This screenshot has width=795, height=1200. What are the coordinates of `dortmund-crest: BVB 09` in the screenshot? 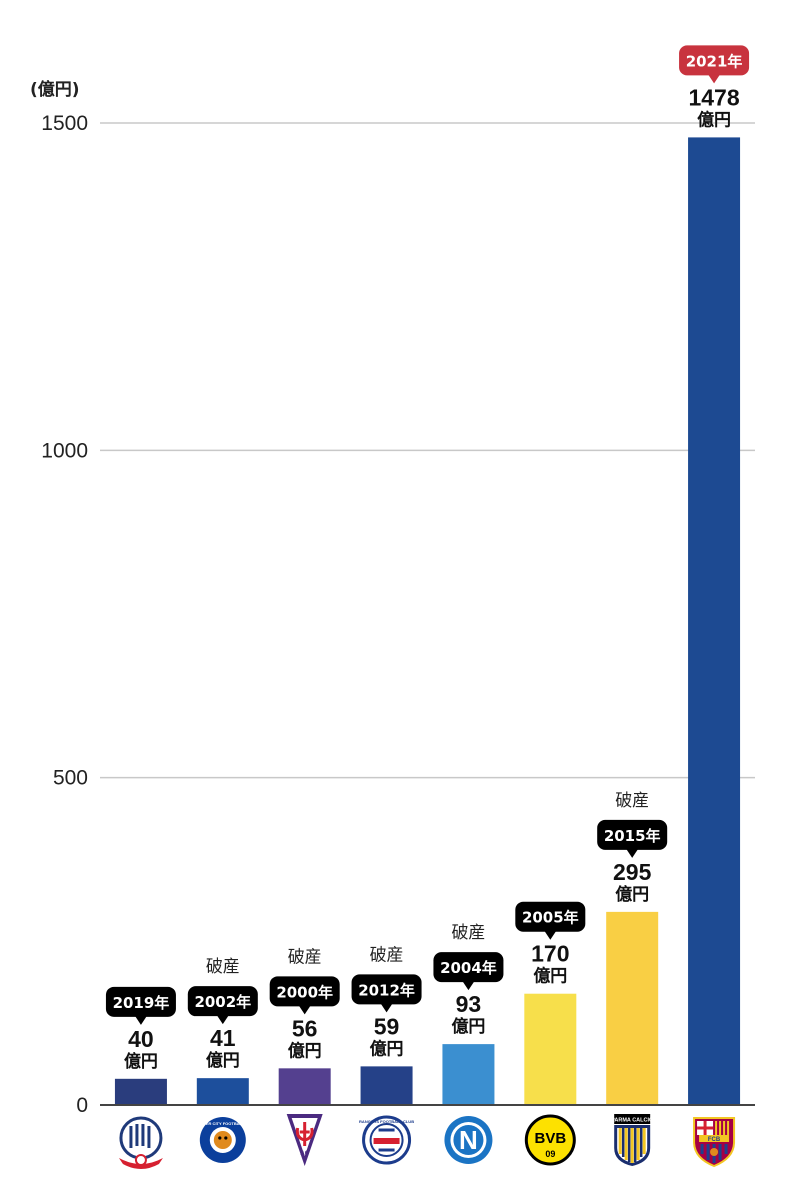 It's located at (550, 1140).